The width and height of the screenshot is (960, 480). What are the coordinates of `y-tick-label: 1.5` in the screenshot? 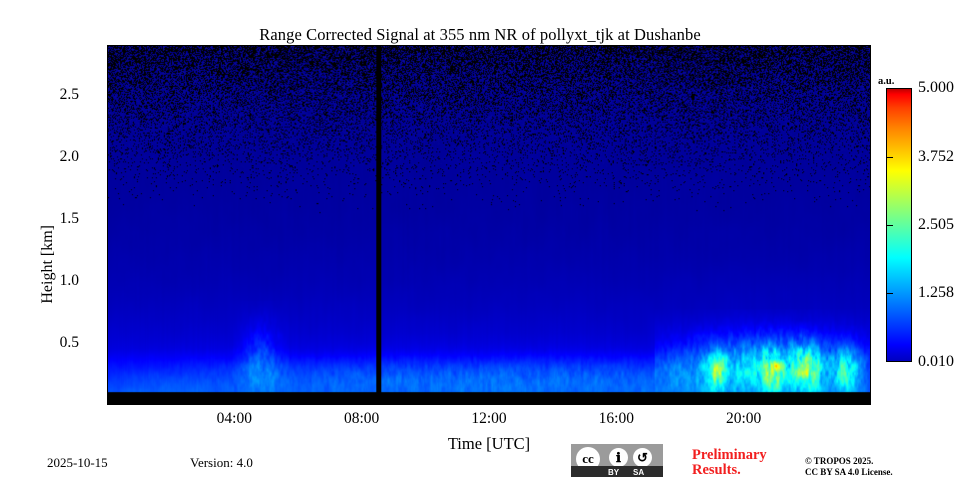 It's located at (69, 218).